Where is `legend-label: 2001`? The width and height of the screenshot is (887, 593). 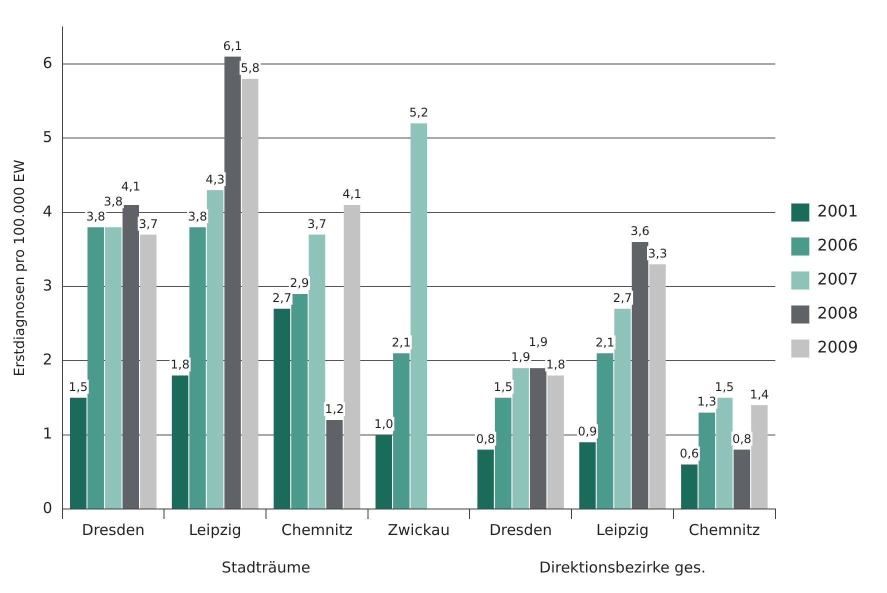 legend-label: 2001 is located at coordinates (837, 211).